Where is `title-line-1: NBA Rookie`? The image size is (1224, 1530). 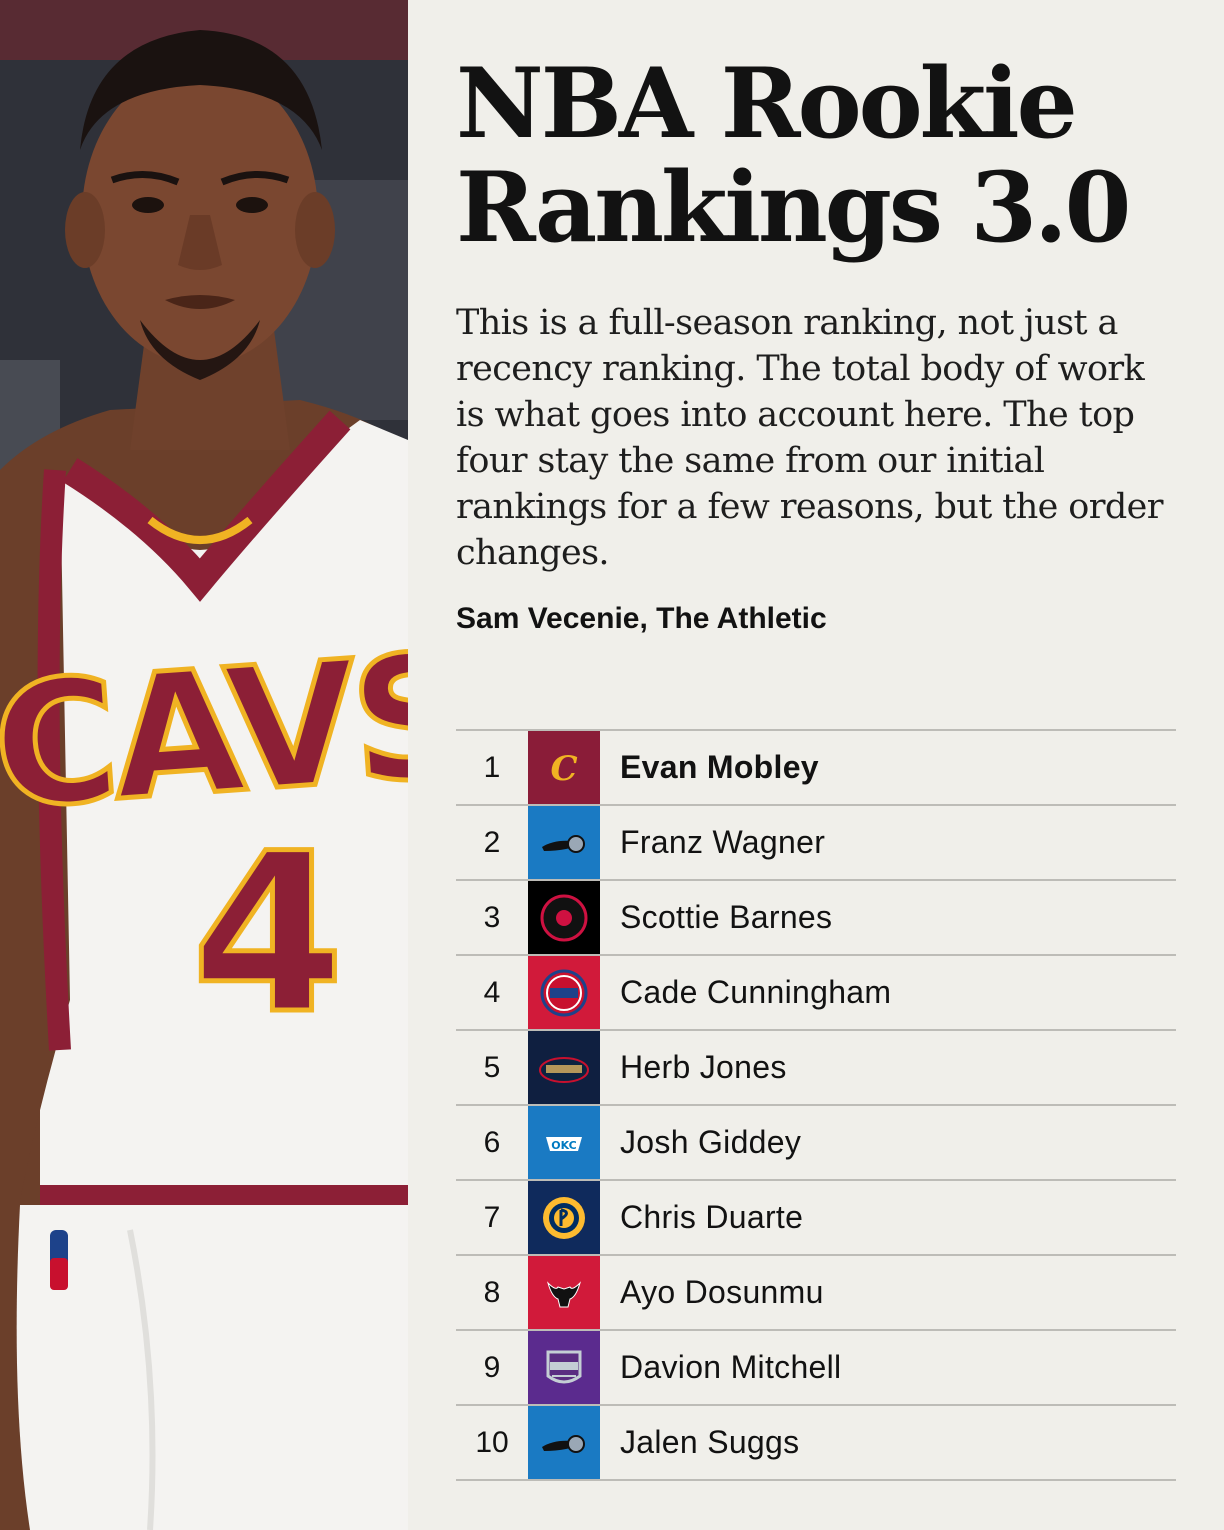
title-line-1: NBA Rookie is located at coordinates (767, 103).